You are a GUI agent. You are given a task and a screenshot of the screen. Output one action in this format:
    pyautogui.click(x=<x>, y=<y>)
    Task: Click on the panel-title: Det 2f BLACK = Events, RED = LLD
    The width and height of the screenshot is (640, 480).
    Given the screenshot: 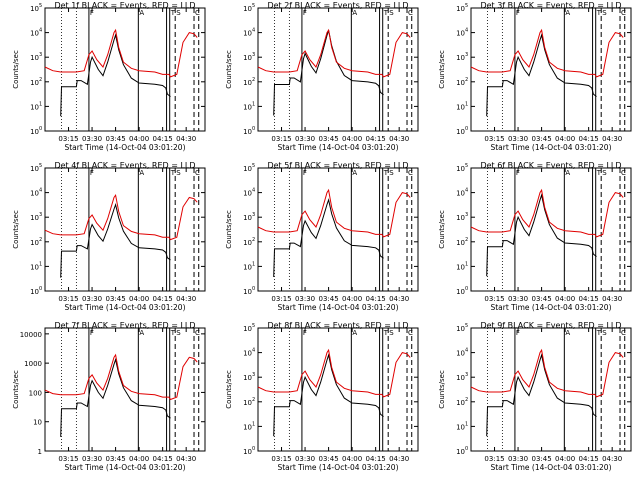 What is the action you would take?
    pyautogui.click(x=337, y=5)
    